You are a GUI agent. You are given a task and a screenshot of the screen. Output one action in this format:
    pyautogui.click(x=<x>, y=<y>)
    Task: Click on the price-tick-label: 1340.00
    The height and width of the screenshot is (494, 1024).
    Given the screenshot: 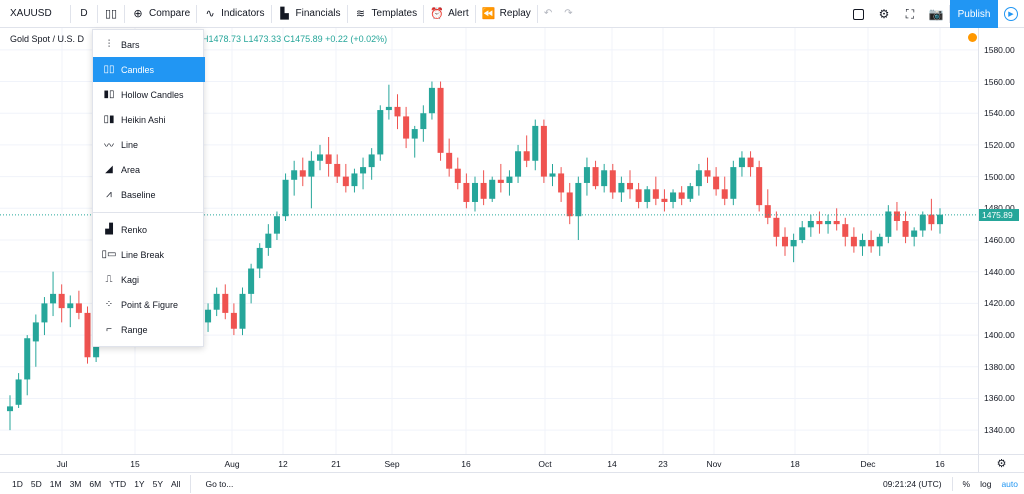 What is the action you would take?
    pyautogui.click(x=999, y=430)
    